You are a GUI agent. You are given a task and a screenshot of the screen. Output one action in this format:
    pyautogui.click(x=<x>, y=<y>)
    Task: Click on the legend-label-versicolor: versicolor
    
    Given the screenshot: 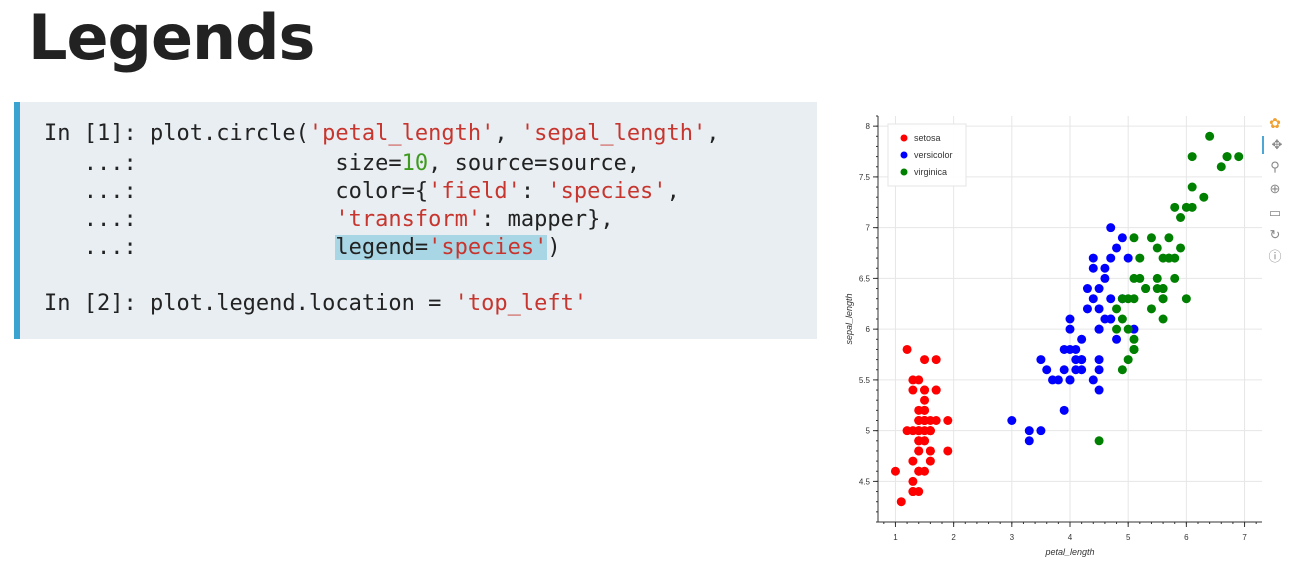 What is the action you would take?
    pyautogui.click(x=933, y=155)
    